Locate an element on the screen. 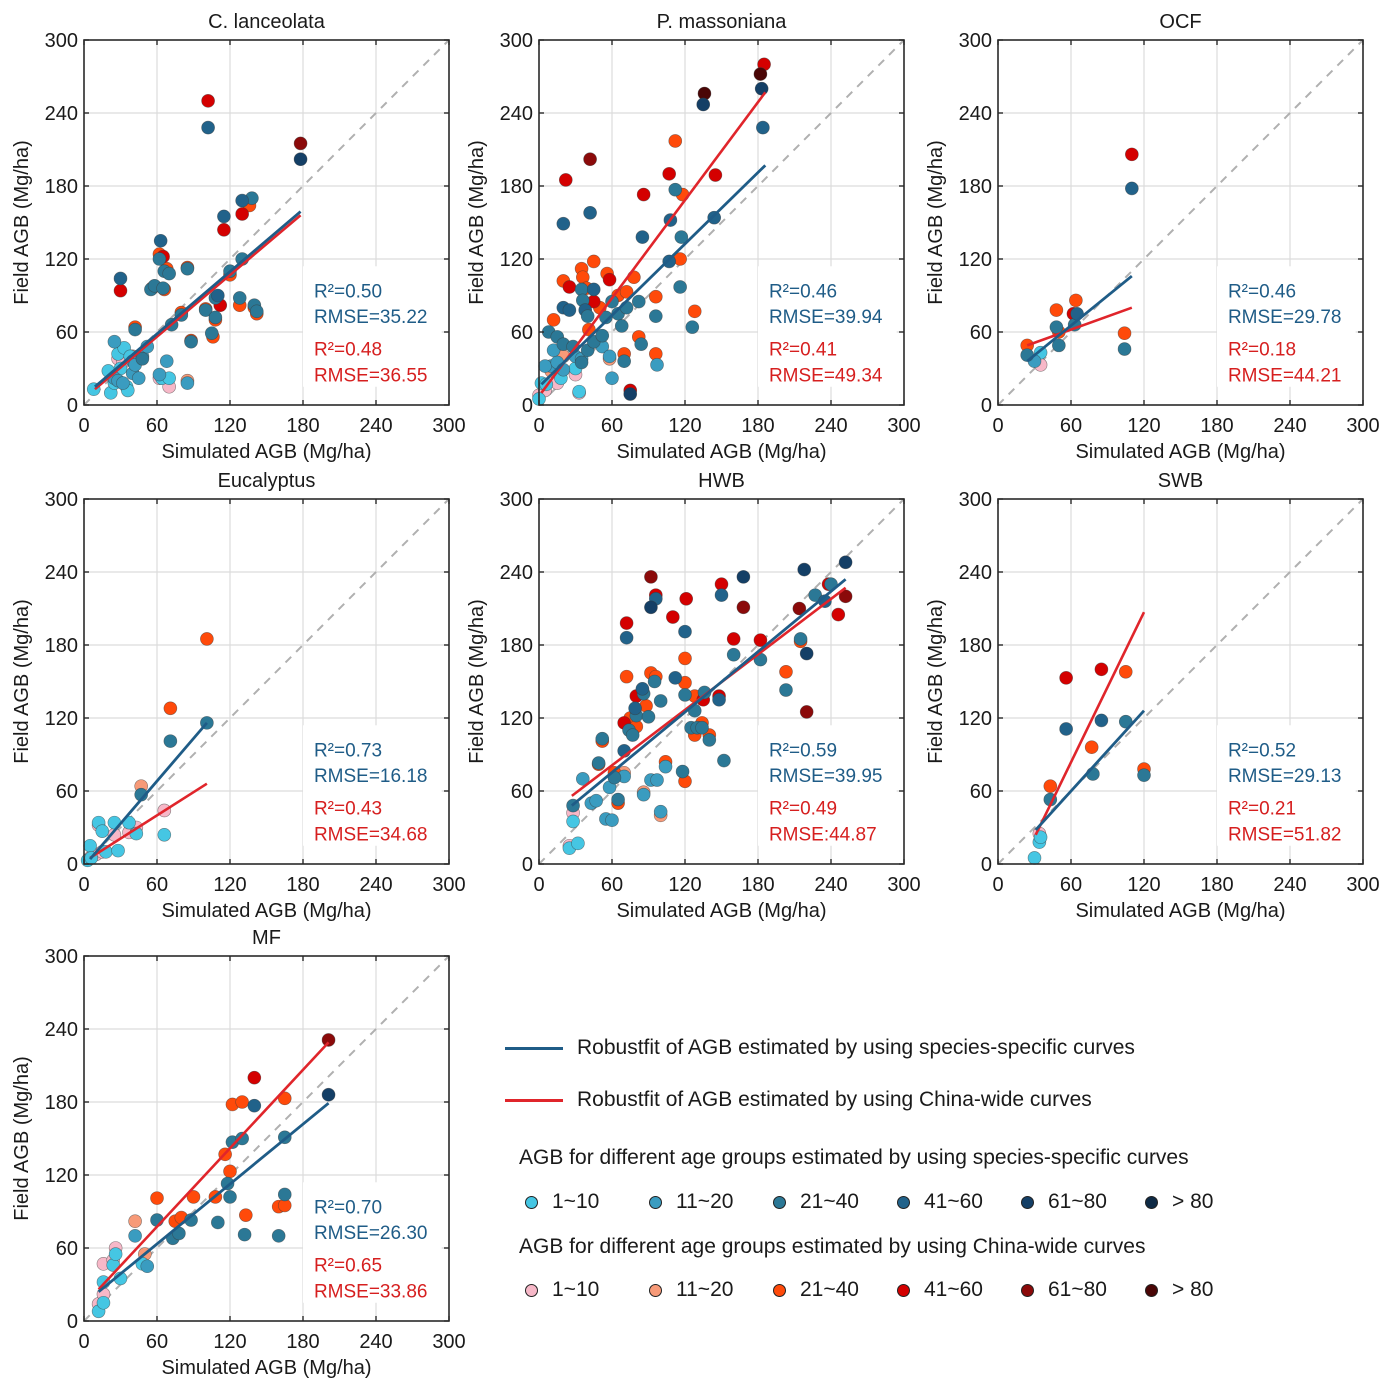  china-legend-label: 21~40 is located at coordinates (829, 1289).